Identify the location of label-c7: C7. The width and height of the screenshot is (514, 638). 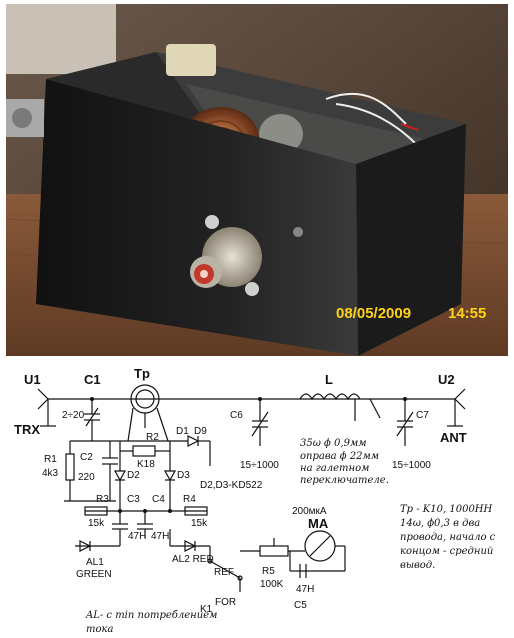
(422, 415).